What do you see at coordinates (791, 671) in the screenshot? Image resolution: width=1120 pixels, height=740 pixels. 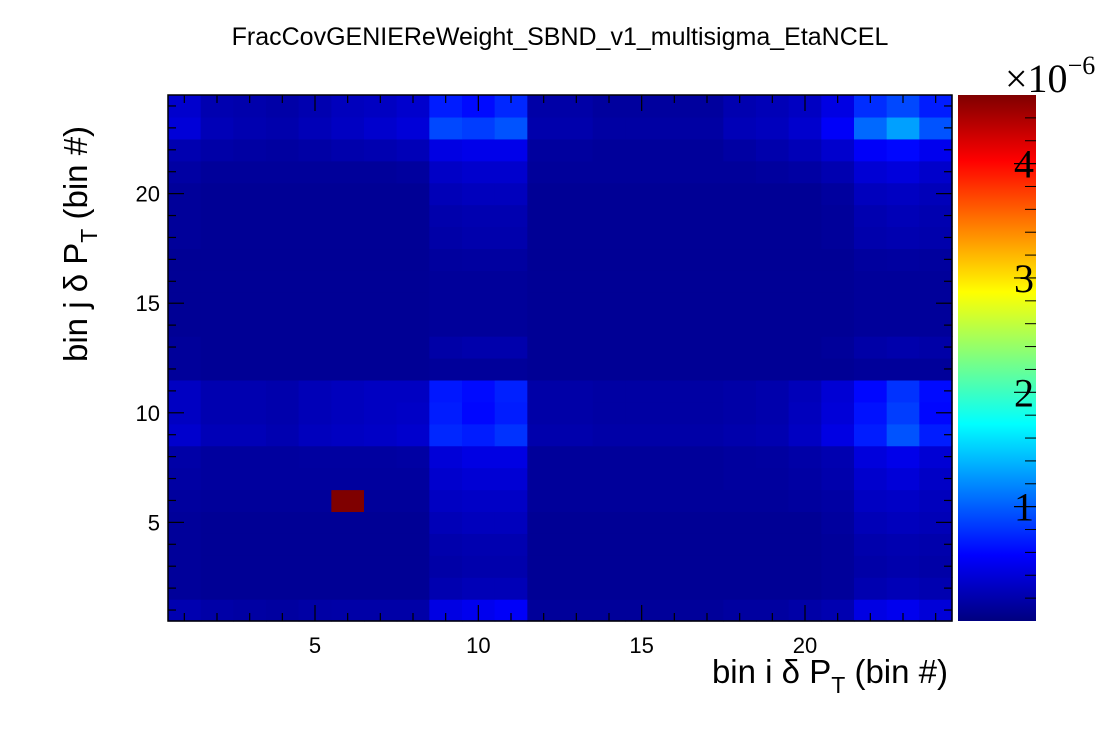 I see `x-axis-symbol: δ` at bounding box center [791, 671].